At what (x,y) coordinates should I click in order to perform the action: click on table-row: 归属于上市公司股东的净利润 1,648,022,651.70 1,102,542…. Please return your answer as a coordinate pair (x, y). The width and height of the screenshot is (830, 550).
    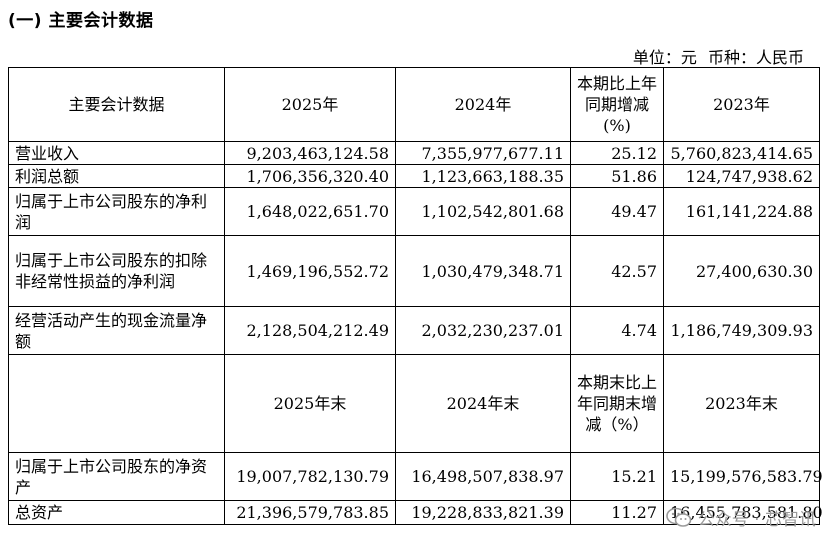
    Looking at the image, I should click on (414, 211).